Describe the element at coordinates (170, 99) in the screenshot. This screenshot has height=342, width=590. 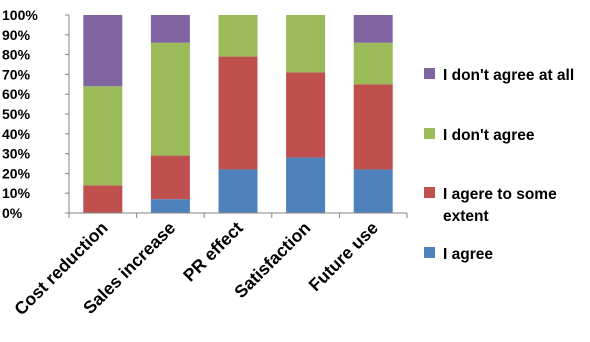
I see `bar-segment-sales-increase-i-don-t-agree` at that location.